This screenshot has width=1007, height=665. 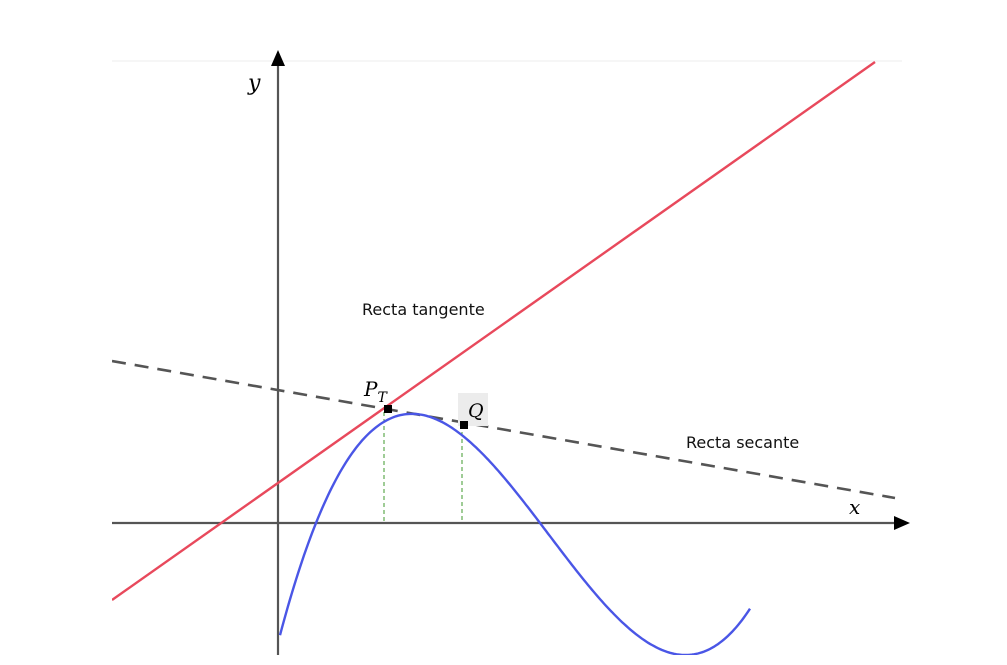 What do you see at coordinates (476, 411) in the screenshot?
I see `point-q-label: Q` at bounding box center [476, 411].